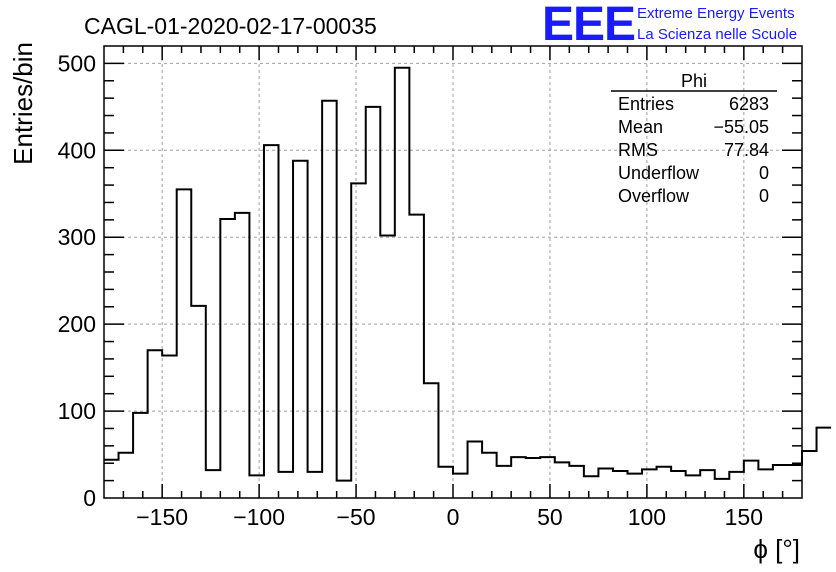 The height and width of the screenshot is (572, 836). I want to click on stats-row-label: Mean, so click(640, 127).